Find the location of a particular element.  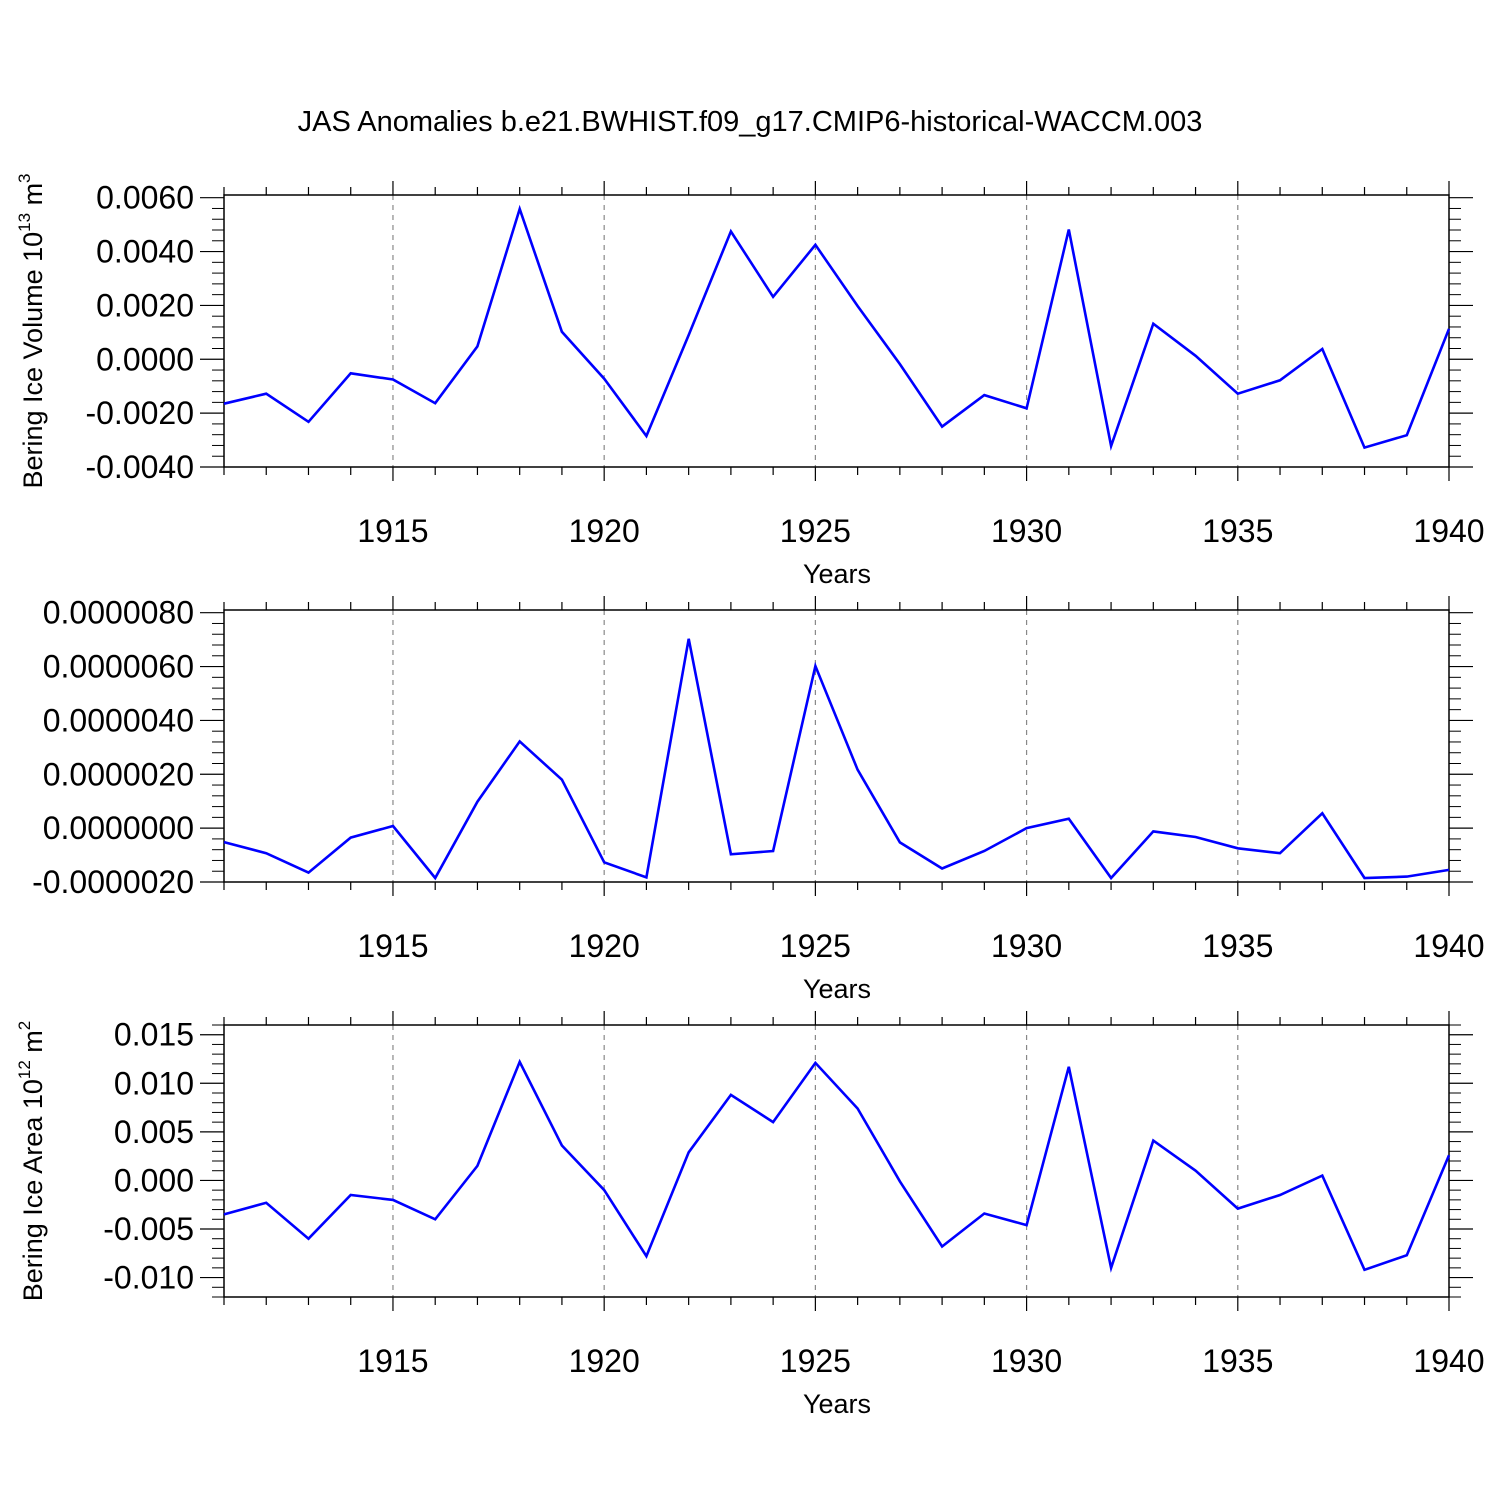

y-axis-label-unit-exponent: 2 is located at coordinates (24, 1025).